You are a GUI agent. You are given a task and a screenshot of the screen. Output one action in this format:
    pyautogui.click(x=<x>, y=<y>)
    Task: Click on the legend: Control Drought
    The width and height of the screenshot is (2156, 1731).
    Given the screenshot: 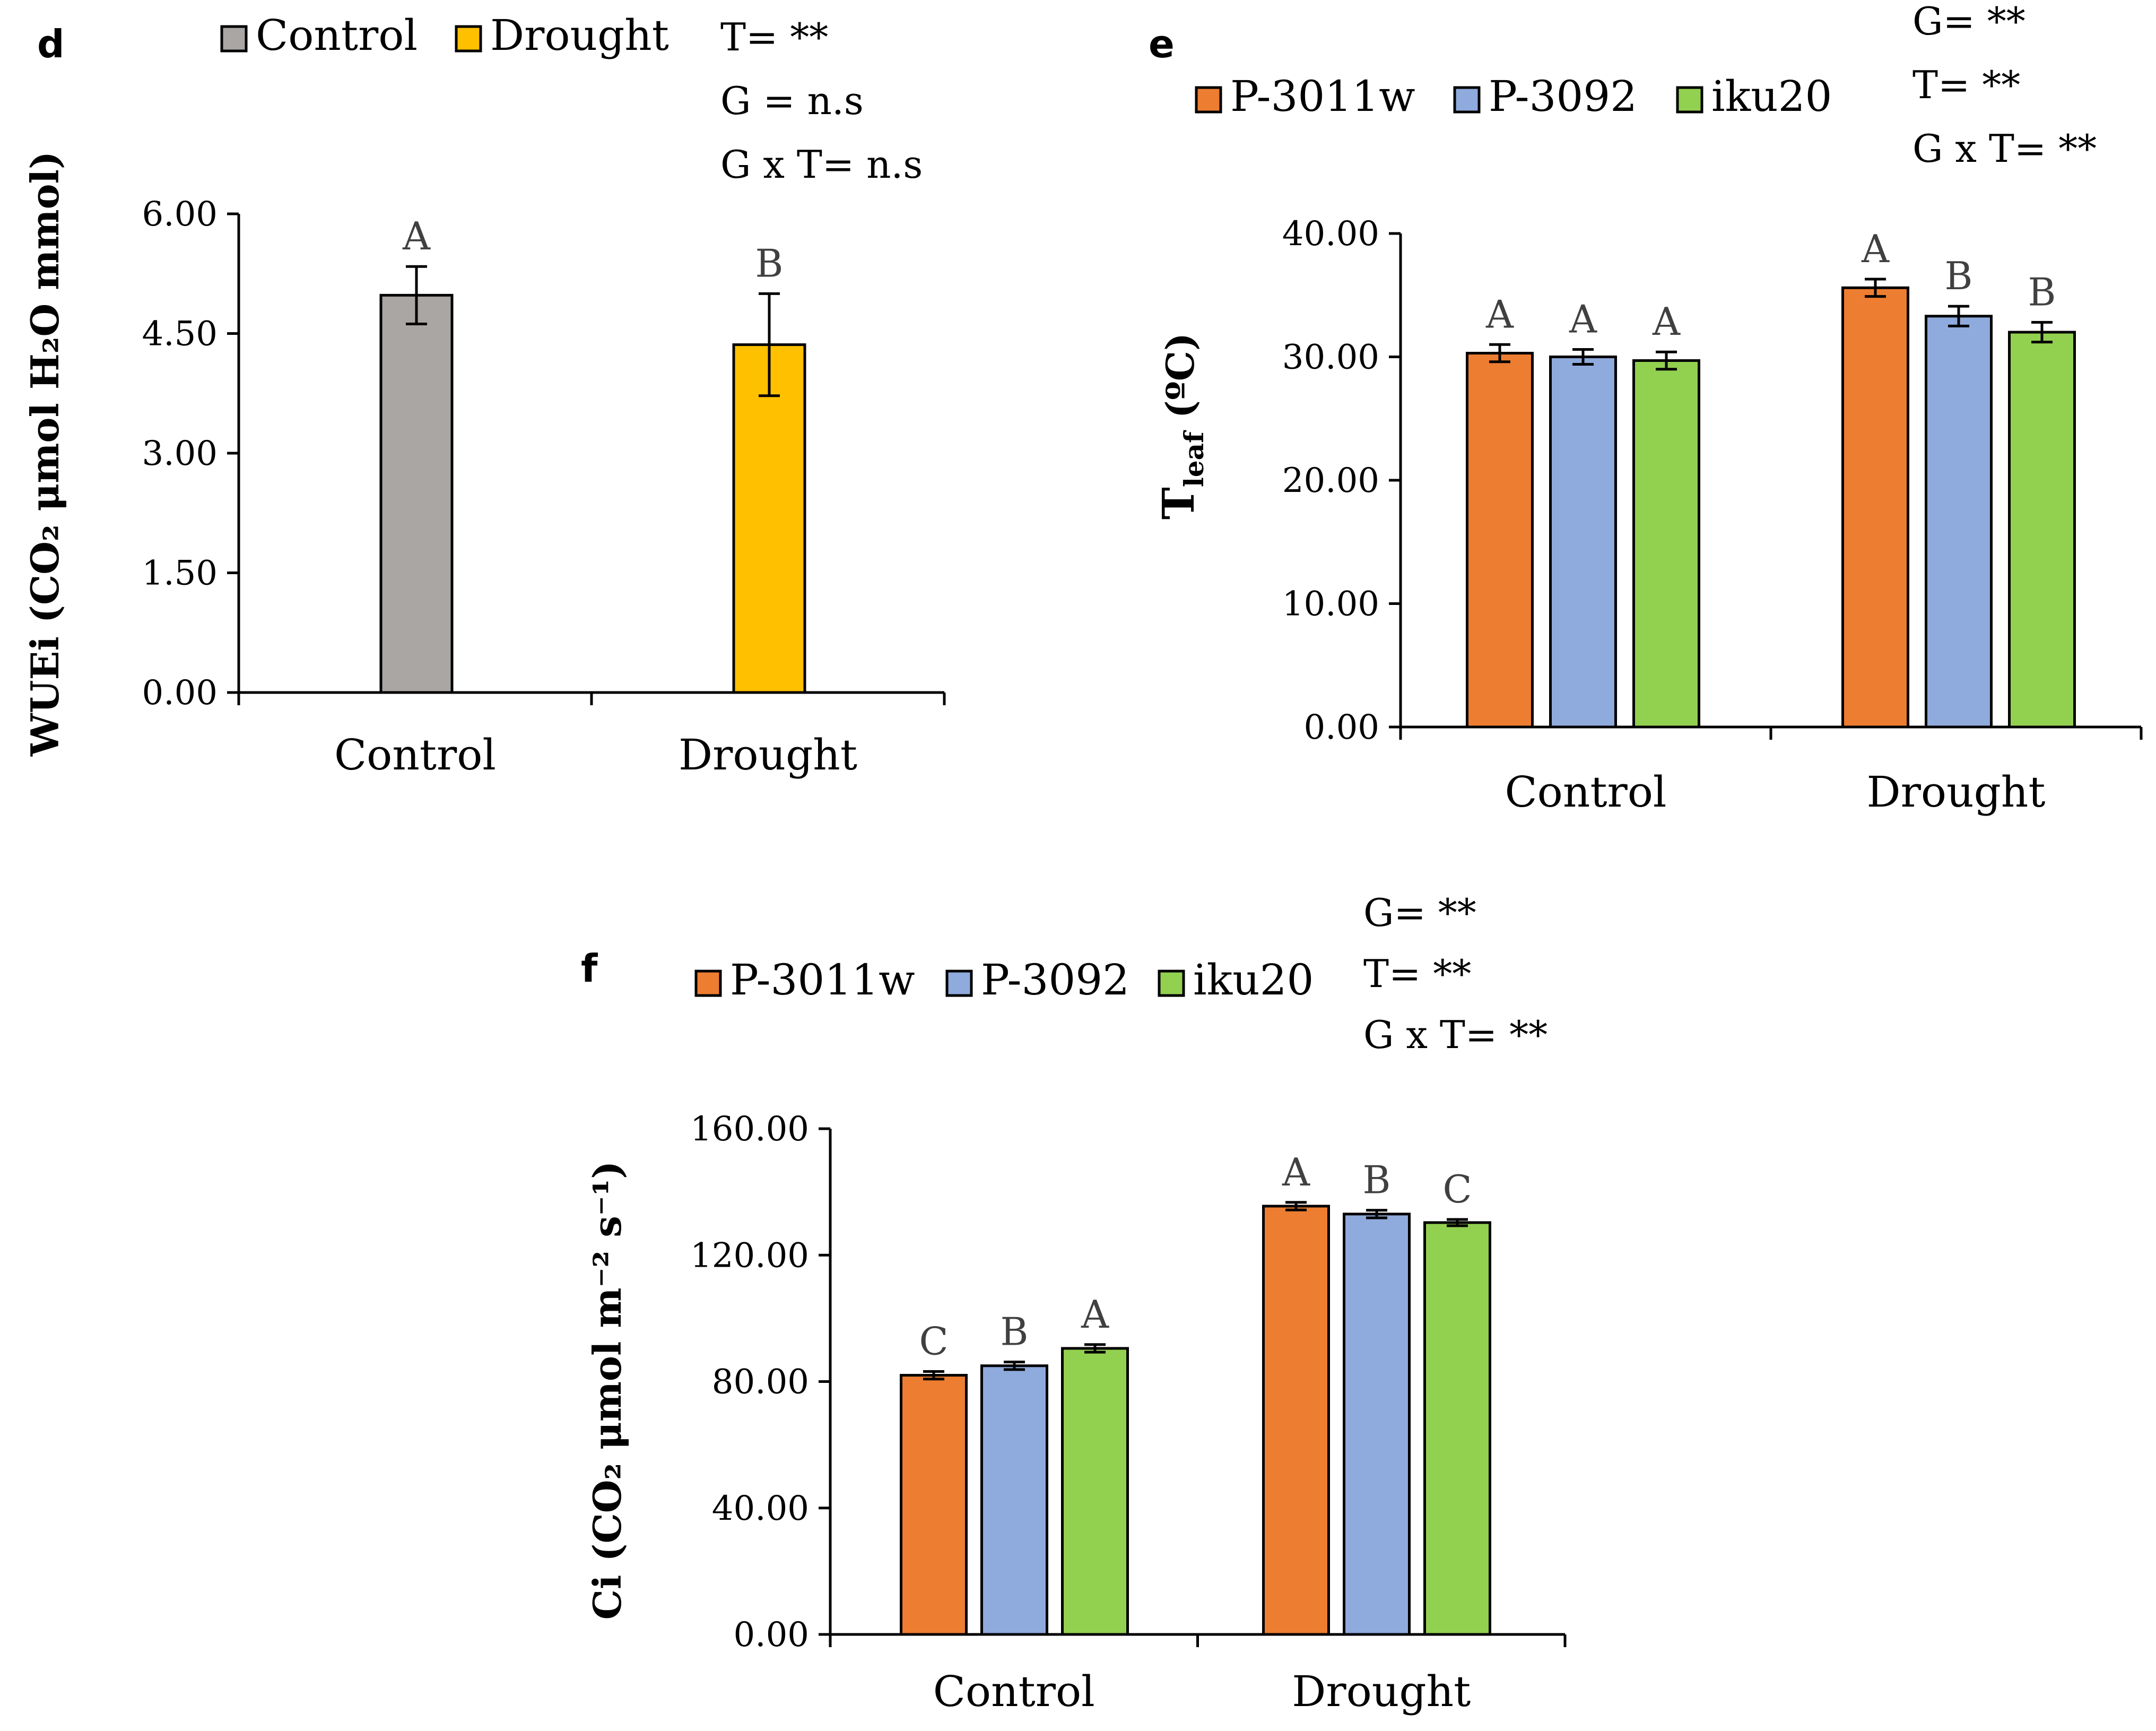 What is the action you would take?
    pyautogui.click(x=444, y=35)
    